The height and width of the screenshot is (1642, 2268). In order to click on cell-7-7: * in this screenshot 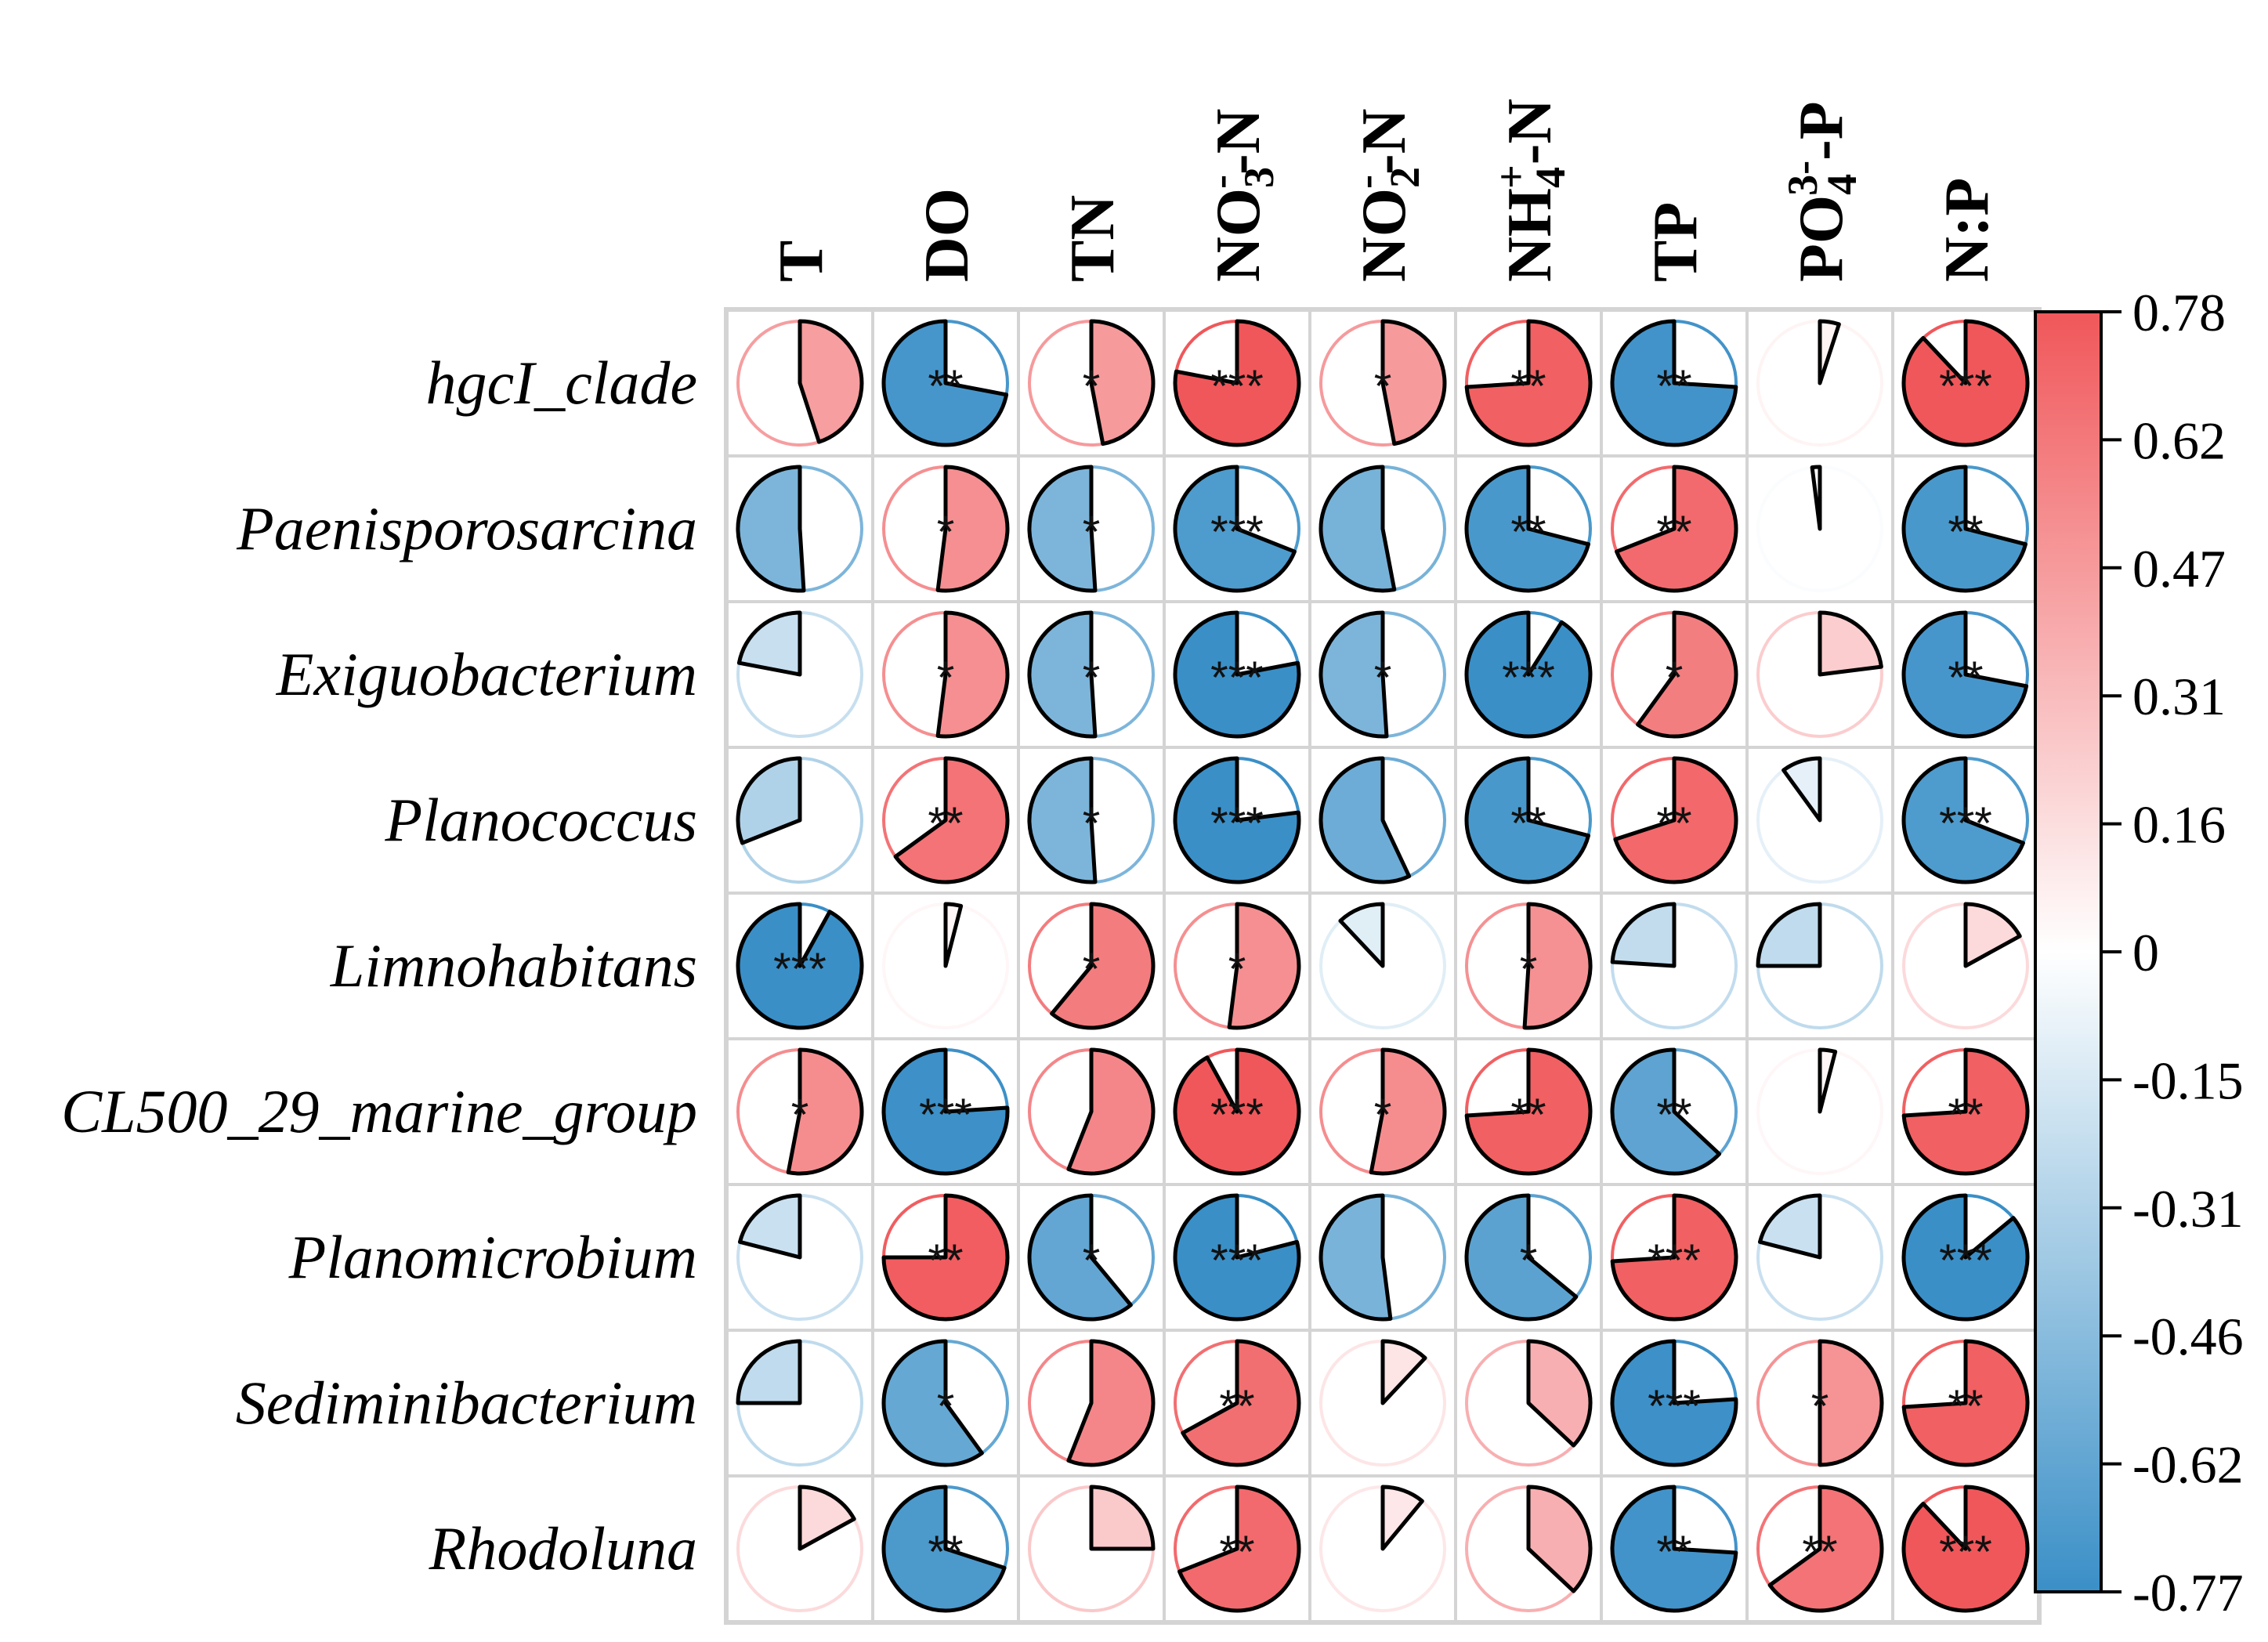, I will do `click(1820, 1403)`.